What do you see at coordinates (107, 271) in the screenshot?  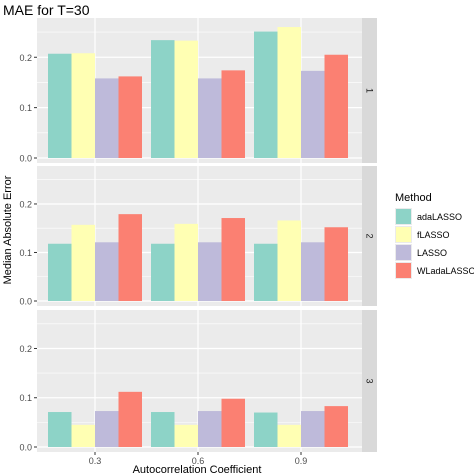 I see `bar-LASSO-0.3-panel-2` at bounding box center [107, 271].